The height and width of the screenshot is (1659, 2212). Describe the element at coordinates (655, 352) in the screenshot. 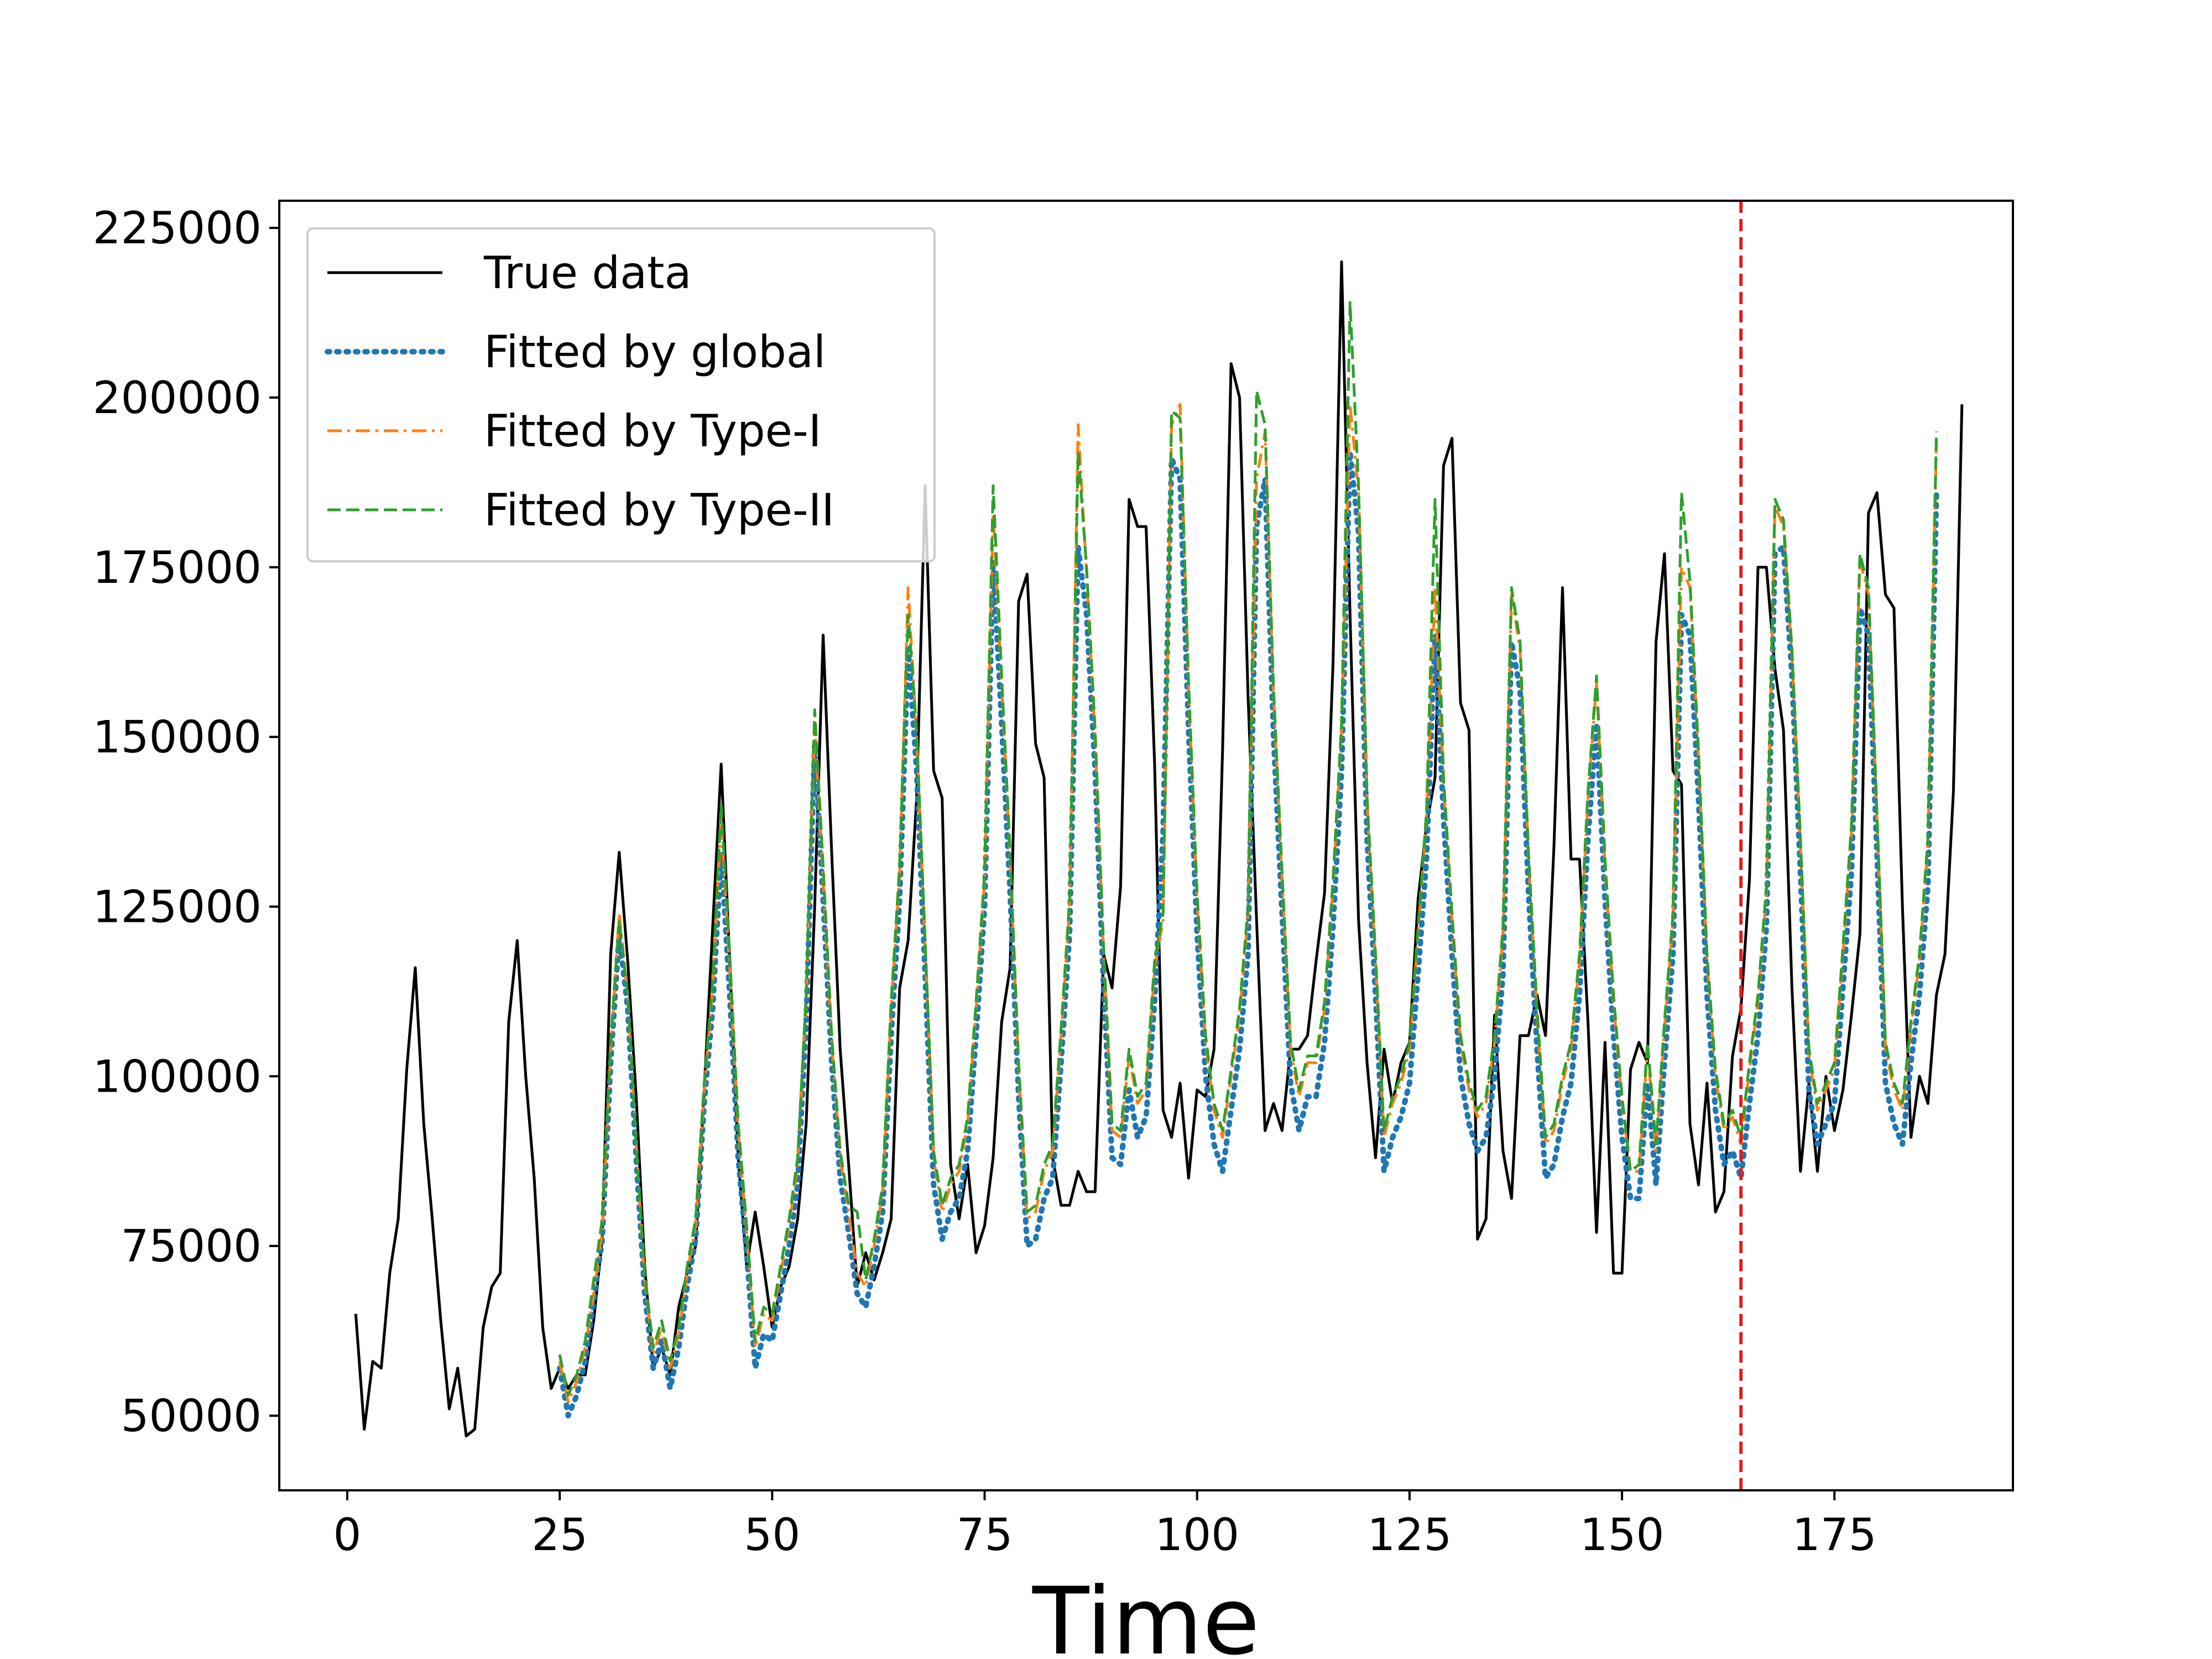

I see `legend-label-2: Fitted by global` at that location.